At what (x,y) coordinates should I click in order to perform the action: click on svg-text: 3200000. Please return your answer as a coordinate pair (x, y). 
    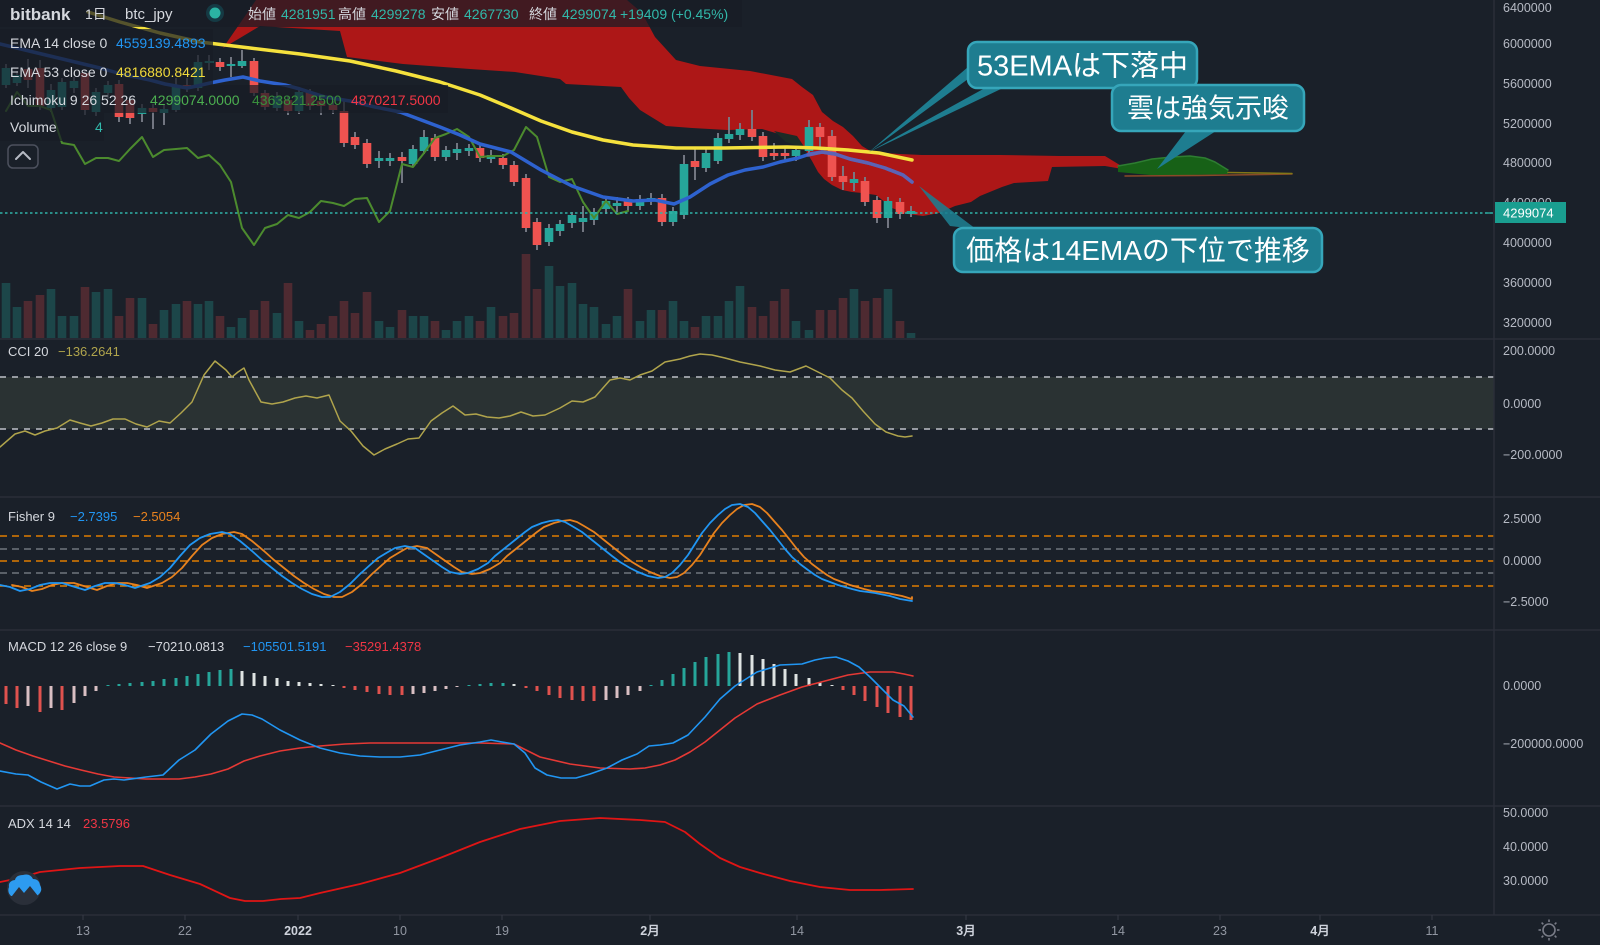
    Looking at the image, I should click on (1527, 323).